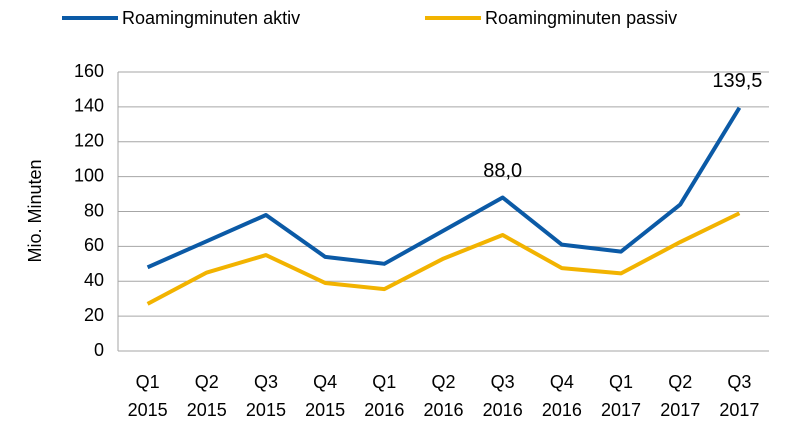 Image resolution: width=788 pixels, height=424 pixels. Describe the element at coordinates (94, 210) in the screenshot. I see `y-tick-label: 80` at that location.